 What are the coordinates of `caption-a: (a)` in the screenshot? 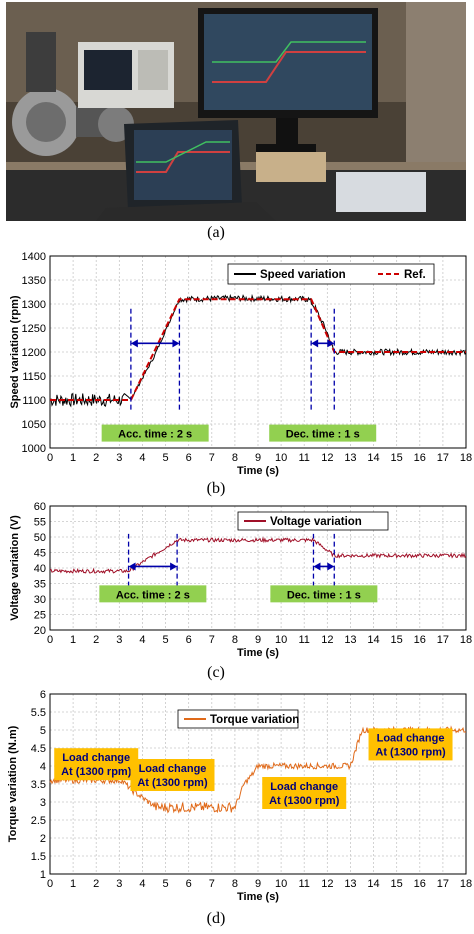 It's located at (216, 232).